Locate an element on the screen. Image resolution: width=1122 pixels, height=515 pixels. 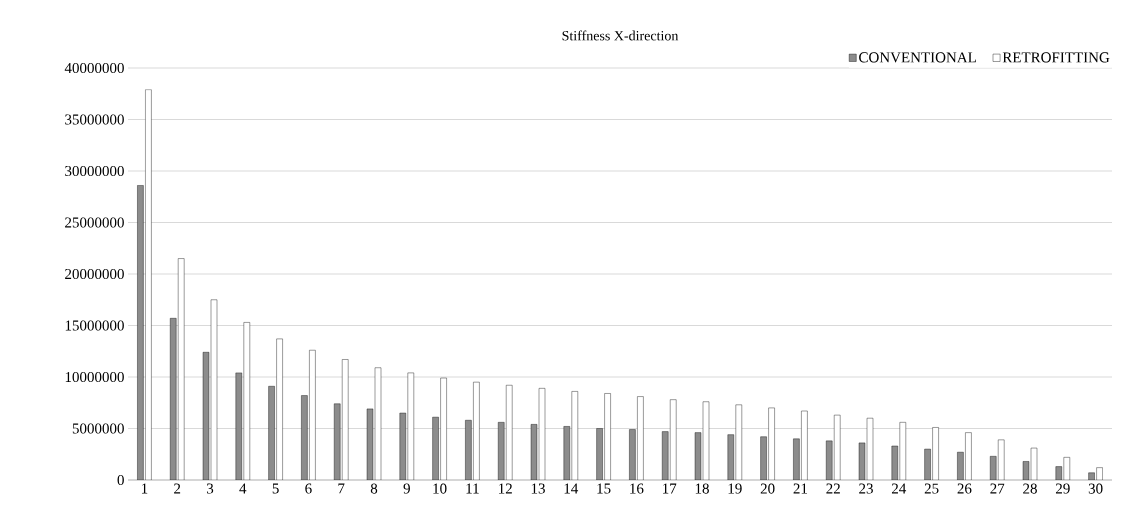
x-tick-label: 22 is located at coordinates (833, 488).